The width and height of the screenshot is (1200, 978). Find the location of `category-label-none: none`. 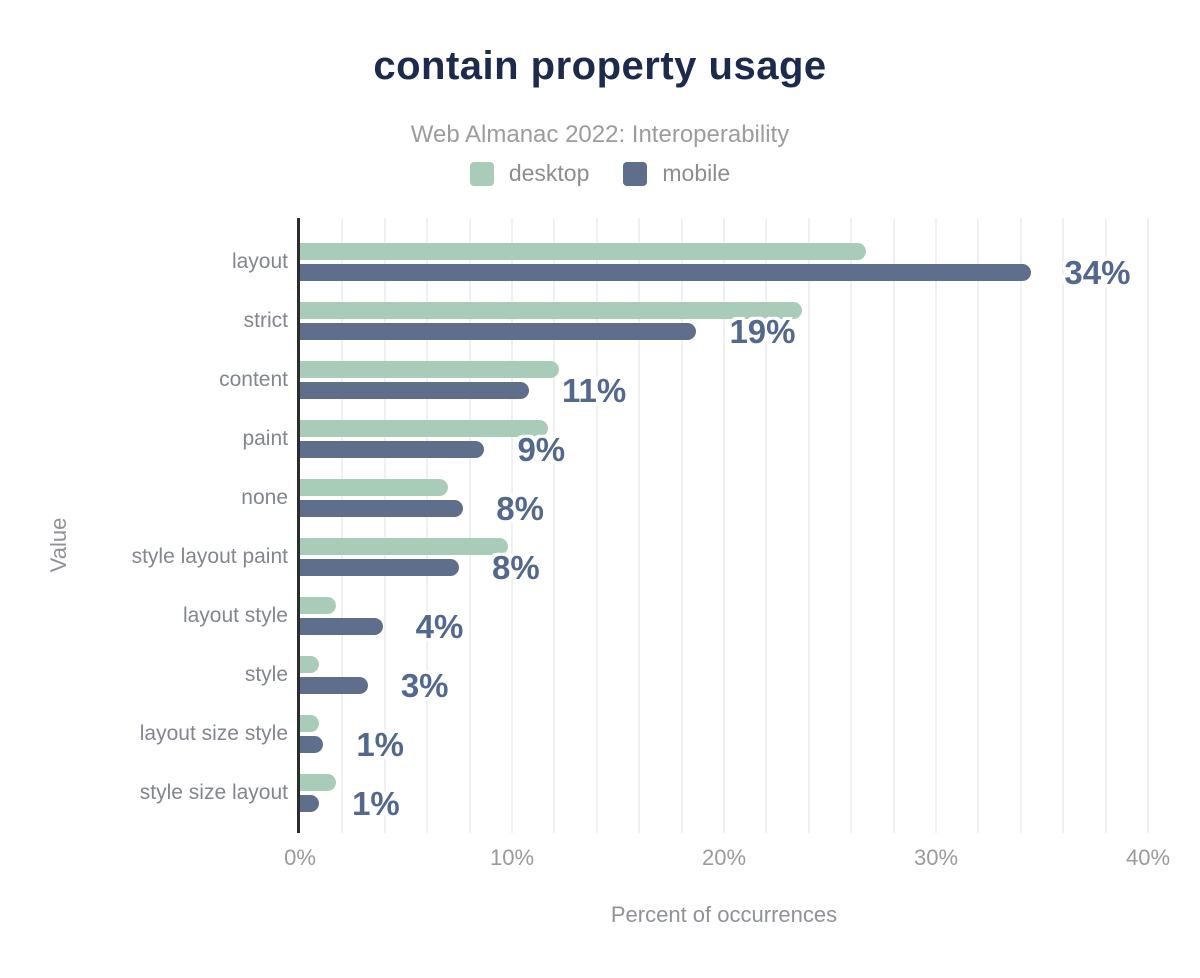

category-label-none: none is located at coordinates (264, 497).